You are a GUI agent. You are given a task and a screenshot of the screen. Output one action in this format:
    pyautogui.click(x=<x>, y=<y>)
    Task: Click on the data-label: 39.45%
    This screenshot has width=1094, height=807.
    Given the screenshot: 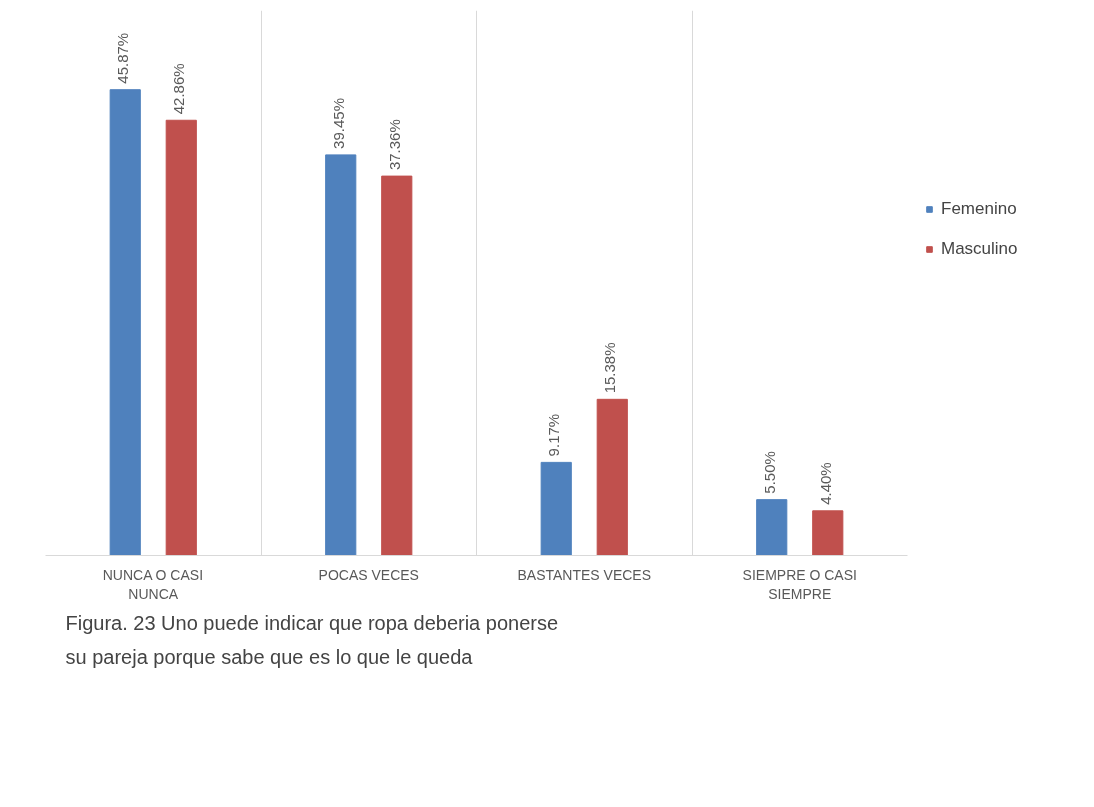 What is the action you would take?
    pyautogui.click(x=338, y=123)
    